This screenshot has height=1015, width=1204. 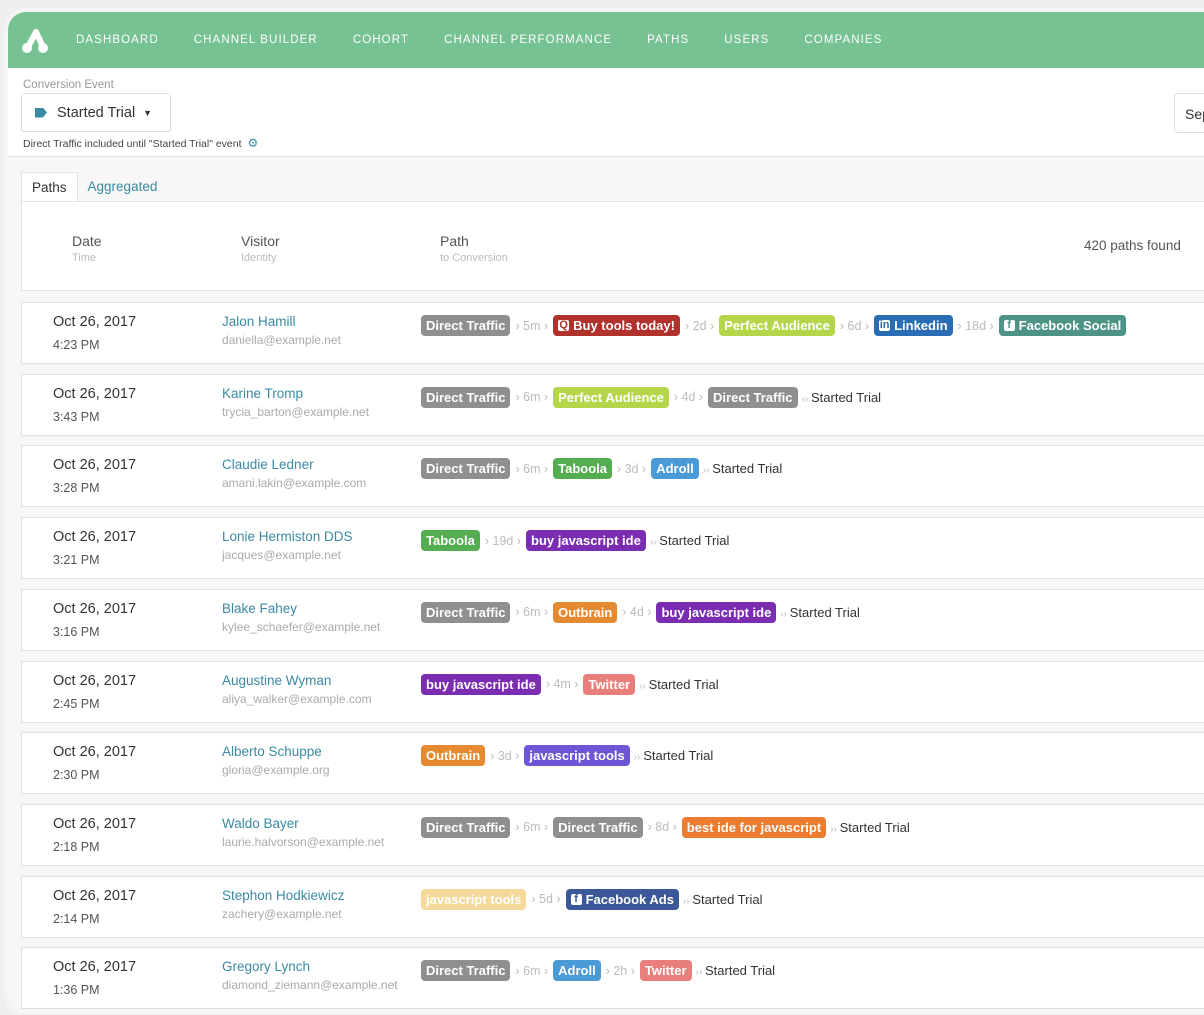 What do you see at coordinates (122, 186) in the screenshot?
I see `tab-aggregated: Aggregated` at bounding box center [122, 186].